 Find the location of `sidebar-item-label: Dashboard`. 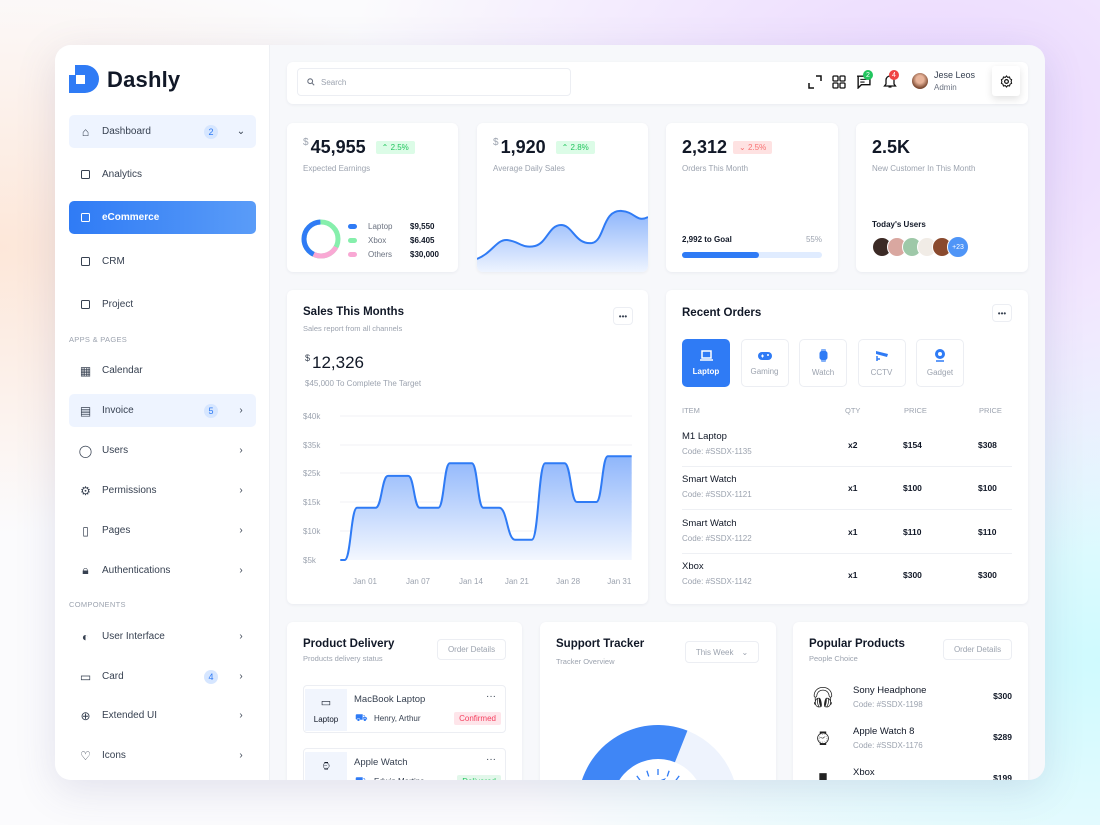

sidebar-item-label: Dashboard is located at coordinates (126, 131).